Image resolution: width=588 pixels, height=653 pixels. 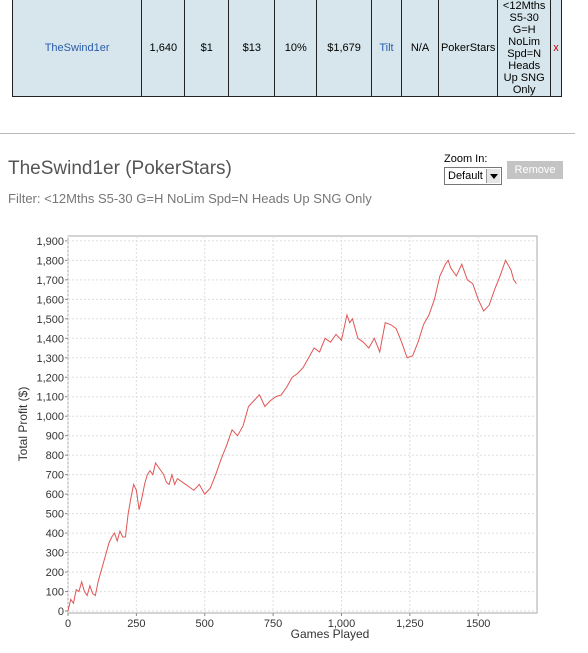 What do you see at coordinates (50, 398) in the screenshot?
I see `y-tick-label: 1,100` at bounding box center [50, 398].